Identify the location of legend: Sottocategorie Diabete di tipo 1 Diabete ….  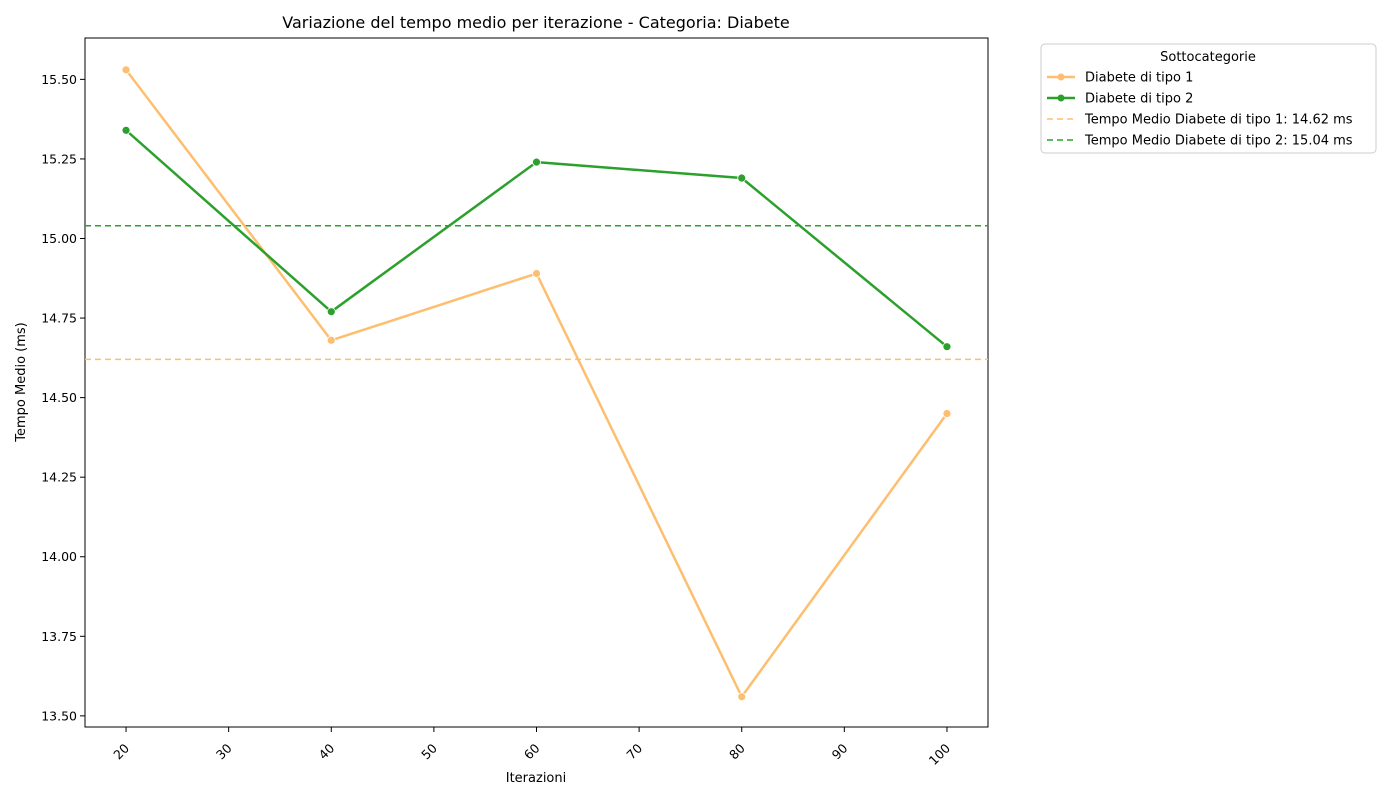
(1208, 98).